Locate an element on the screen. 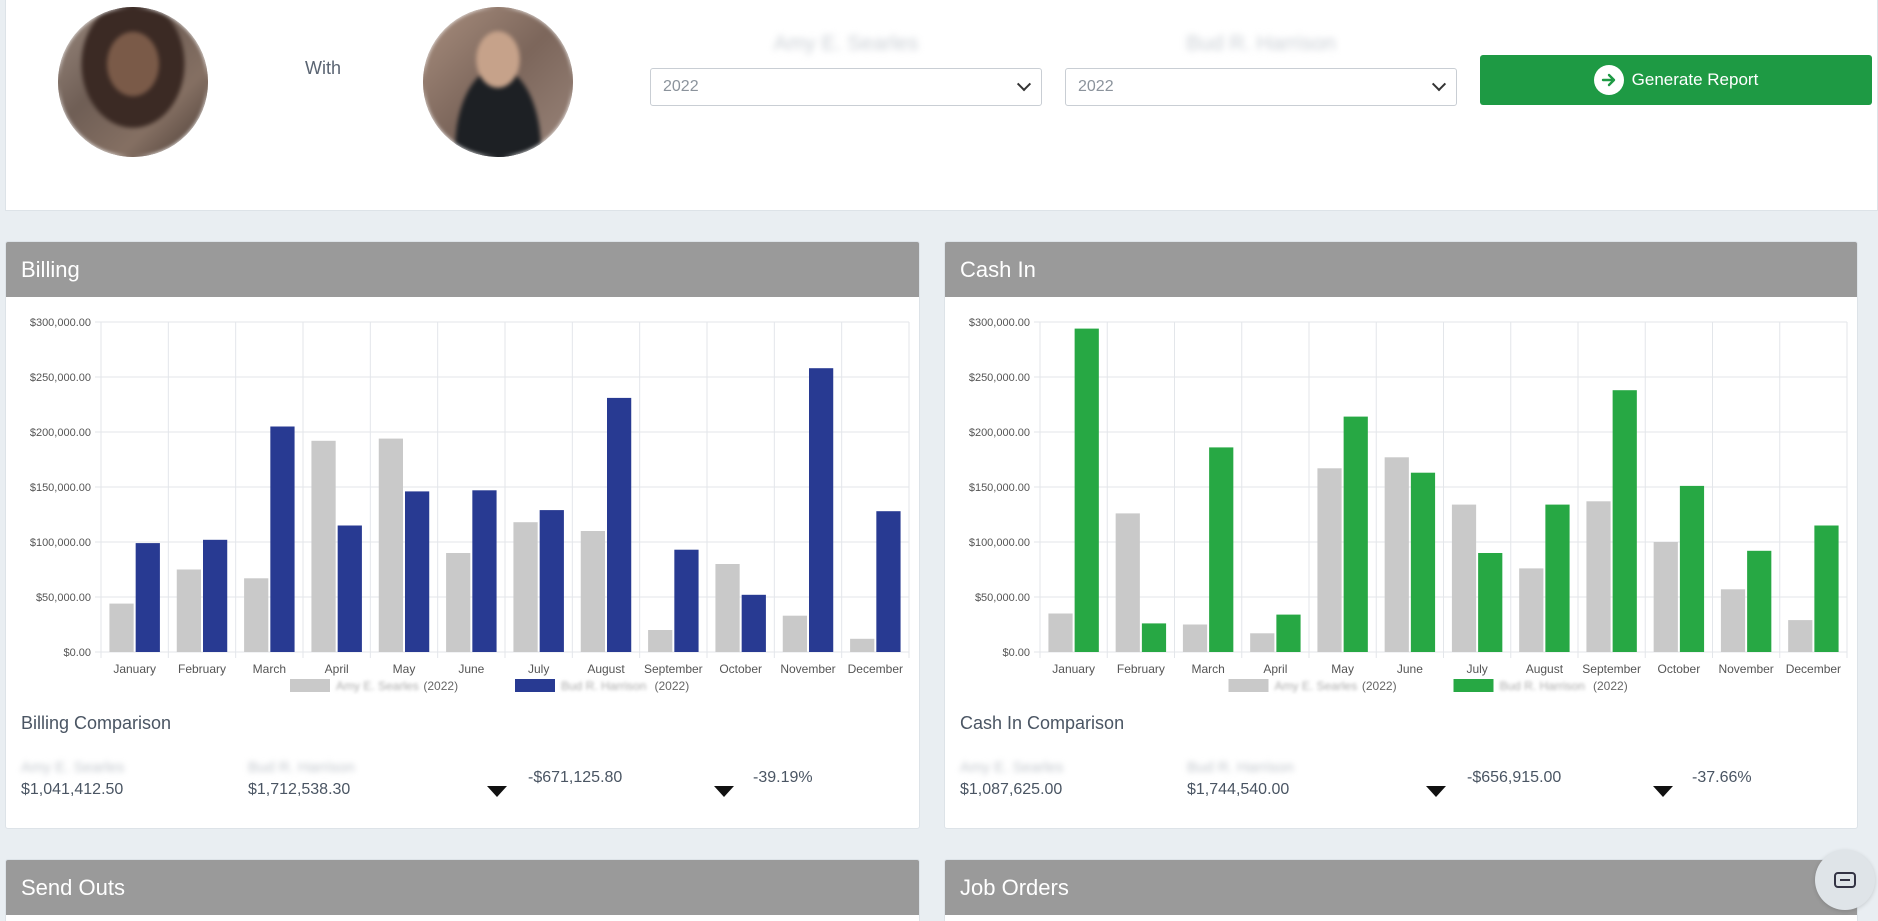 This screenshot has width=1878, height=921. x-tick-label: July is located at coordinates (538, 669).